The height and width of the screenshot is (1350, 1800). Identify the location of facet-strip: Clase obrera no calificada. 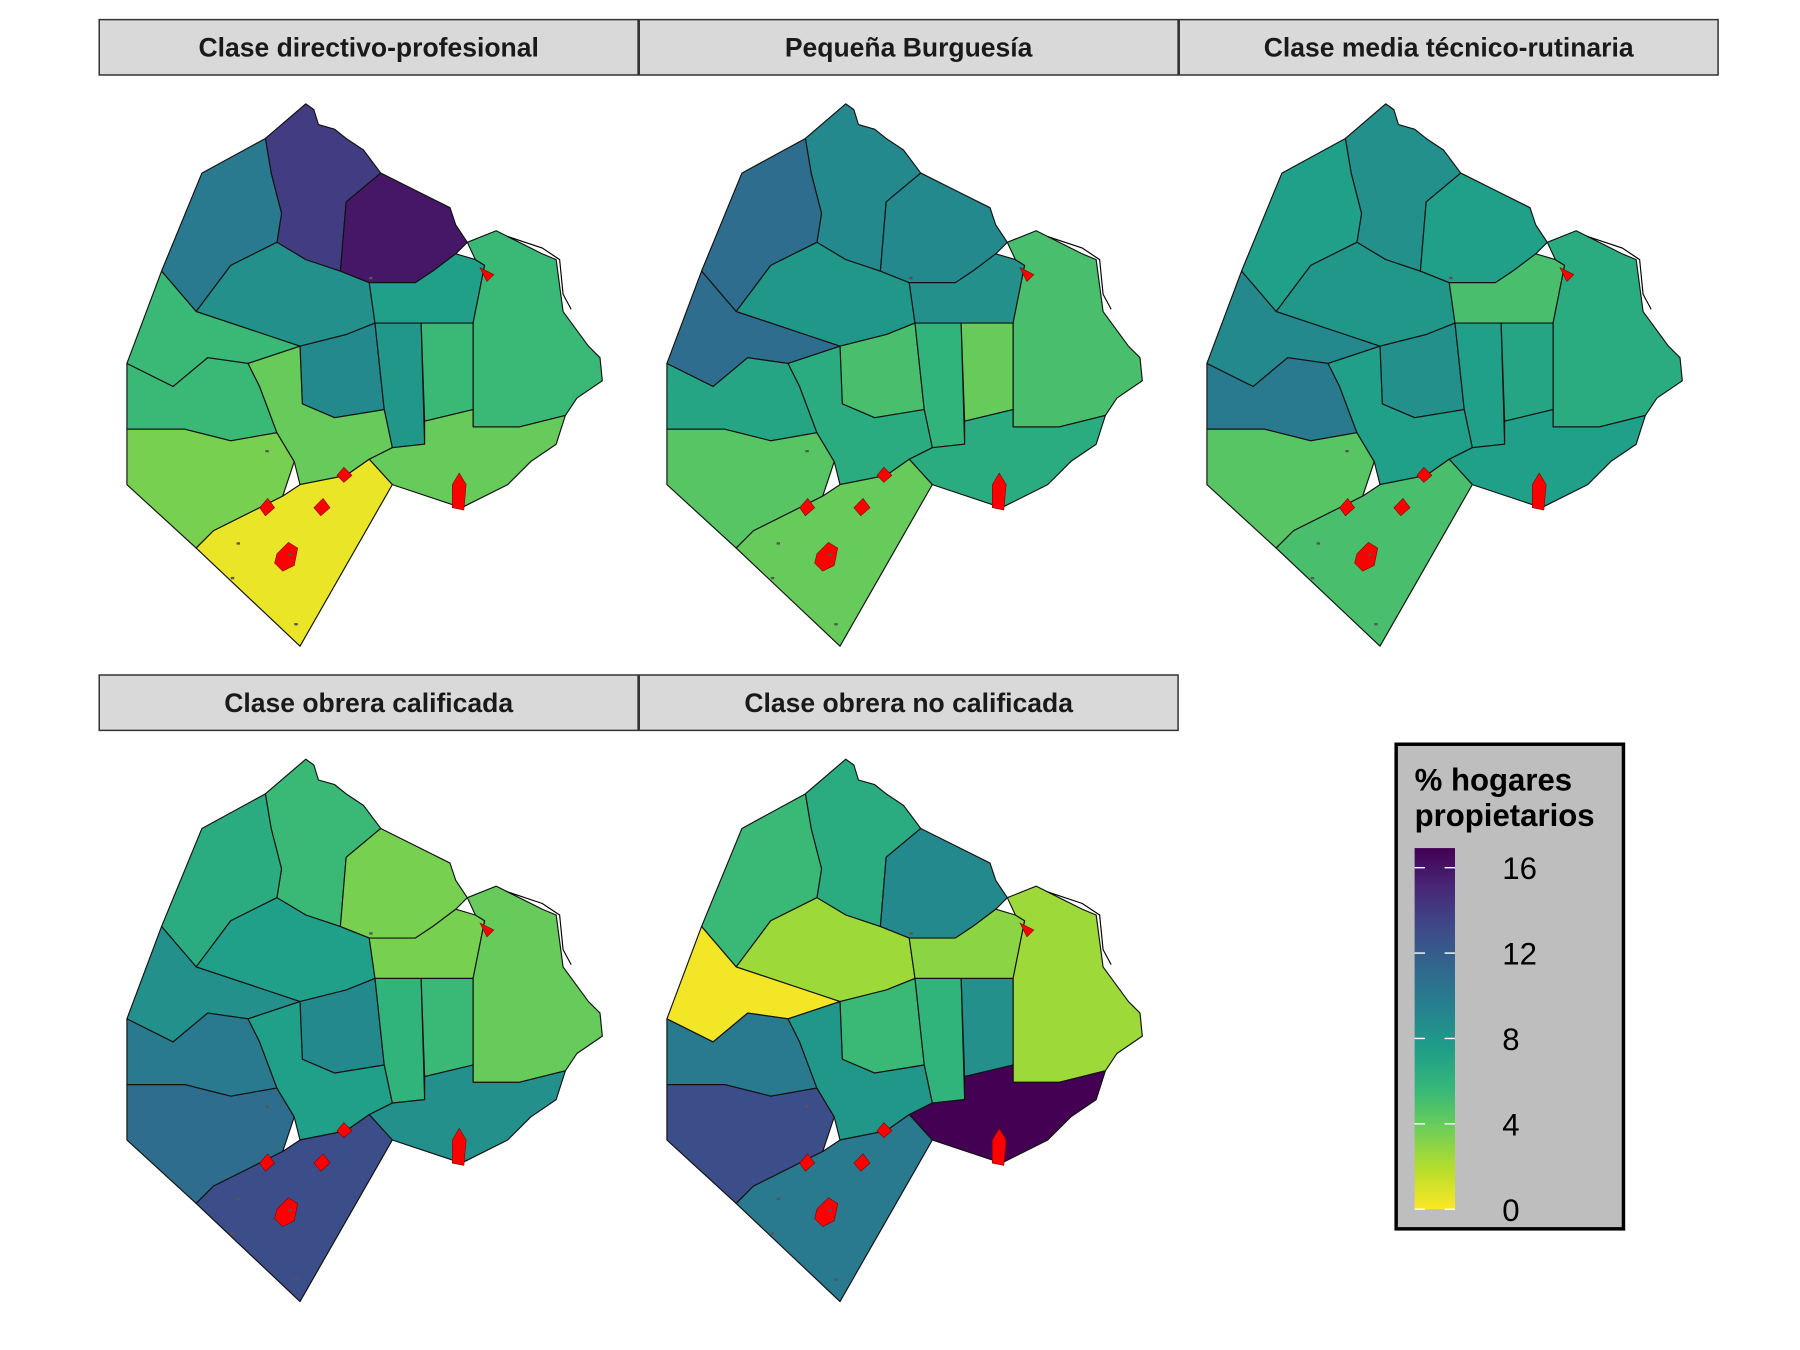
(908, 703).